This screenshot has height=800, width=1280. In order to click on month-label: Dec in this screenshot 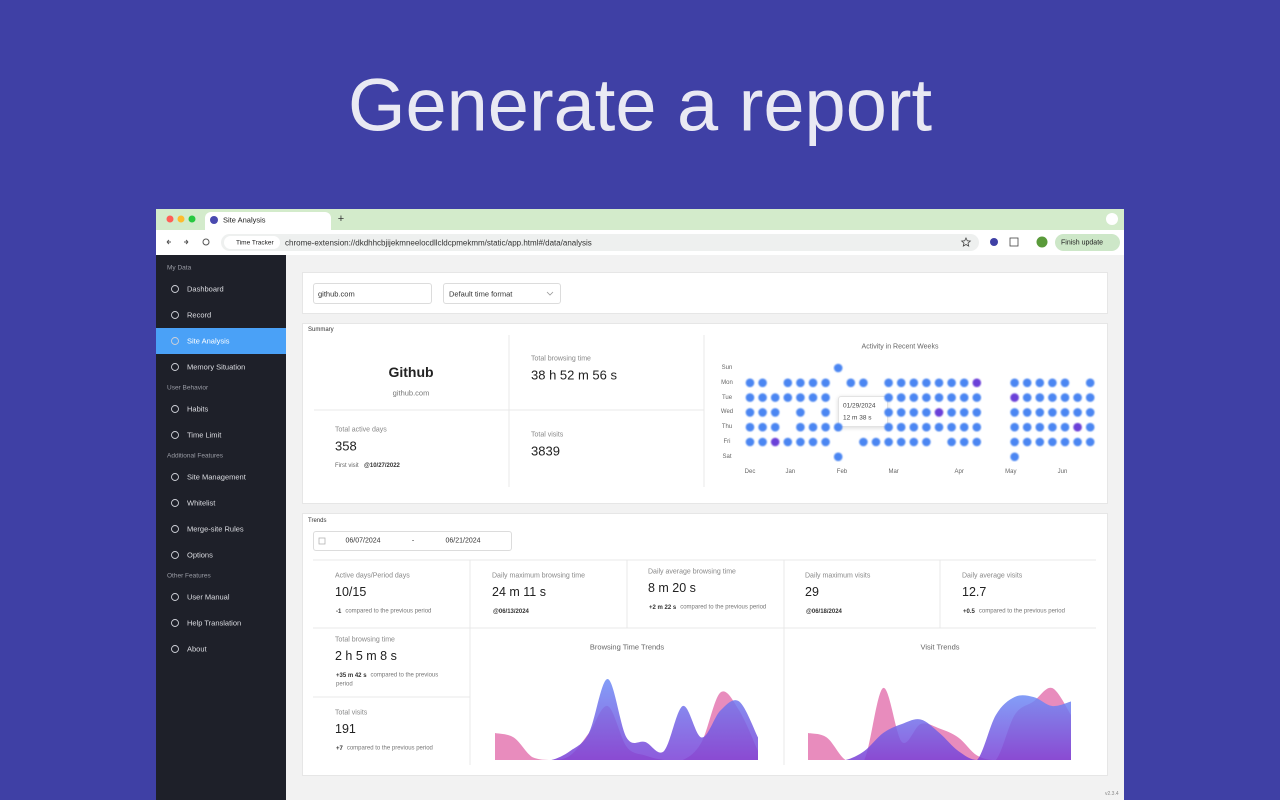, I will do `click(750, 472)`.